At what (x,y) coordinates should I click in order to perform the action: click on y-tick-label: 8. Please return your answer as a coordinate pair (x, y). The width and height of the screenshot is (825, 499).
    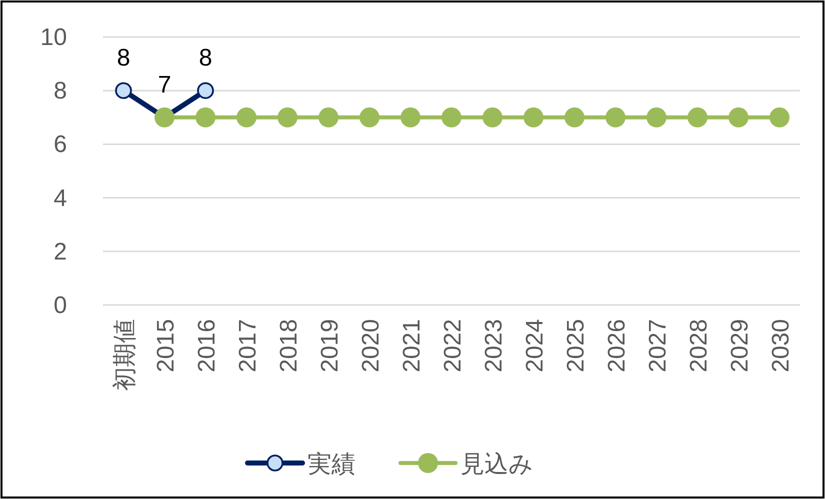
    Looking at the image, I should click on (60, 91).